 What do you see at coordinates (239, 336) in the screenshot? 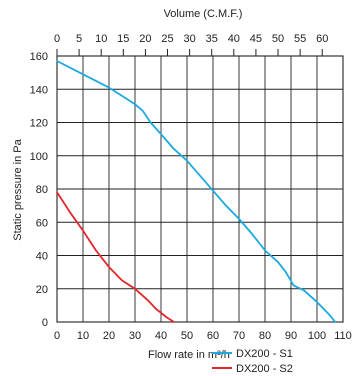
I see `x-tick-label: 70` at bounding box center [239, 336].